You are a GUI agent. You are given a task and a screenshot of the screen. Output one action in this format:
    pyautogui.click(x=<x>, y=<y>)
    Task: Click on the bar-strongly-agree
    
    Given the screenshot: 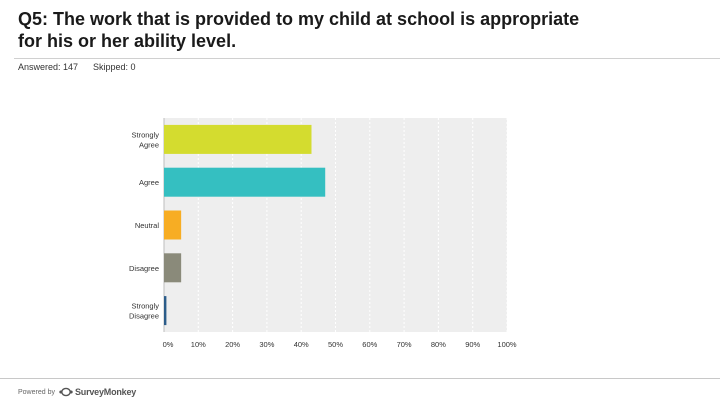 What is the action you would take?
    pyautogui.click(x=238, y=139)
    